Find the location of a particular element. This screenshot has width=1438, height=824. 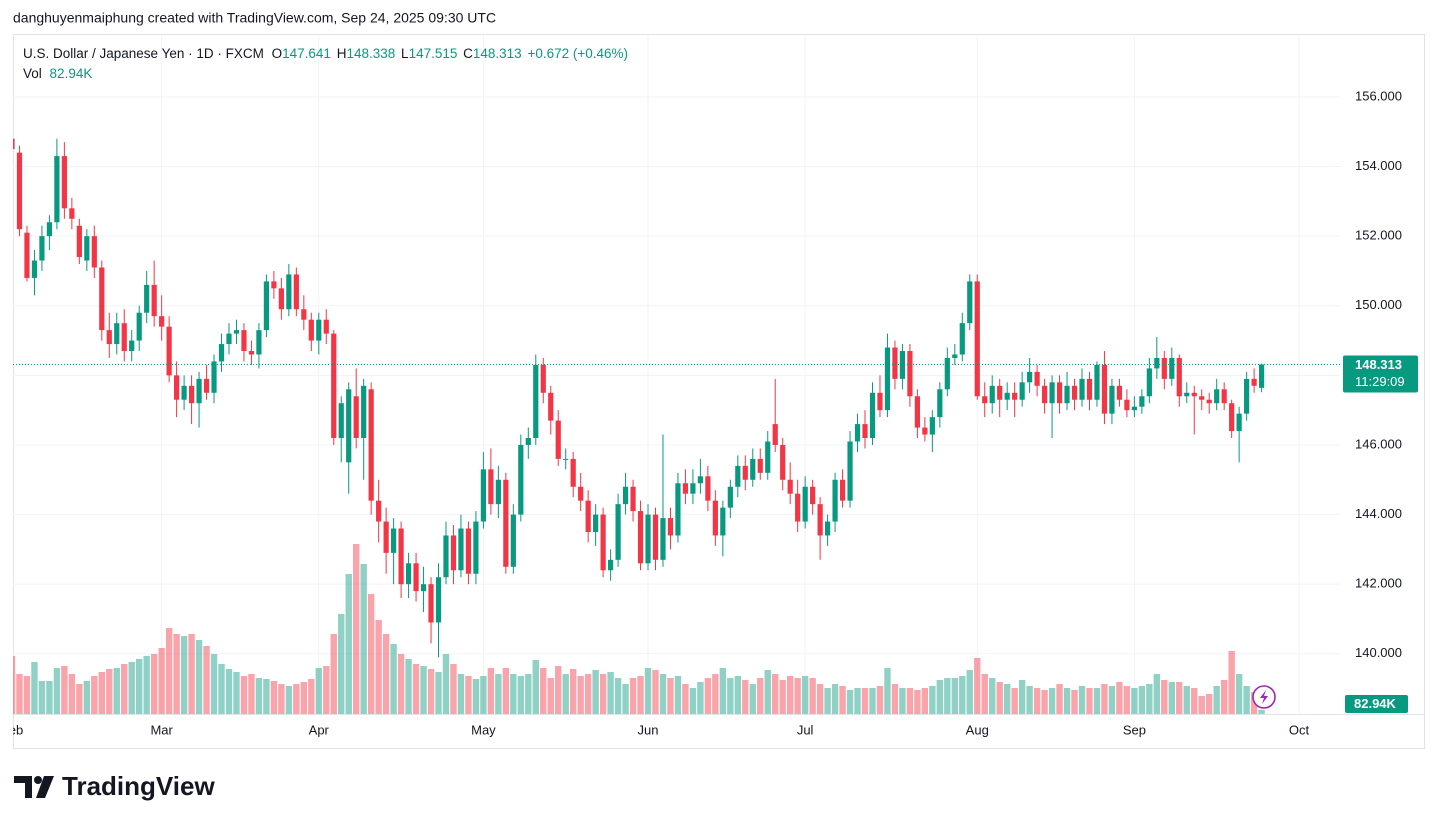

x-tick-label: Sep is located at coordinates (1134, 729).